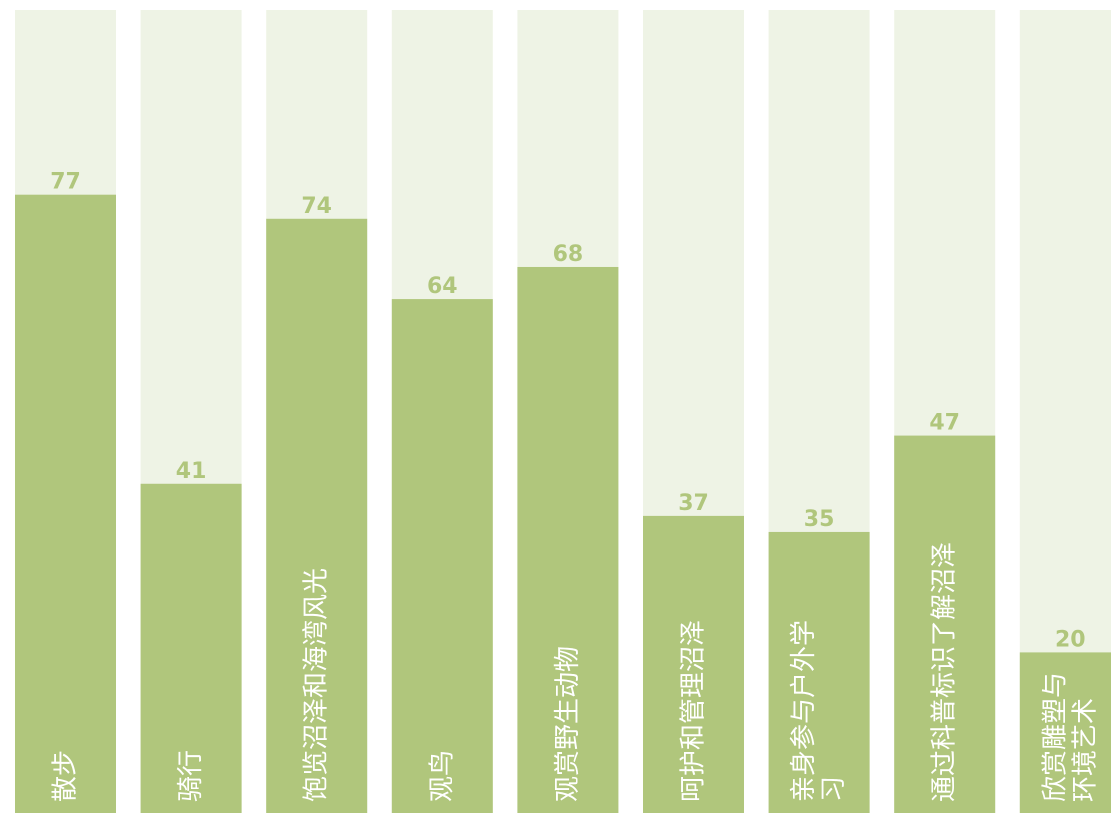 The image size is (1111, 816). What do you see at coordinates (568, 254) in the screenshot?
I see `value-label: 68` at bounding box center [568, 254].